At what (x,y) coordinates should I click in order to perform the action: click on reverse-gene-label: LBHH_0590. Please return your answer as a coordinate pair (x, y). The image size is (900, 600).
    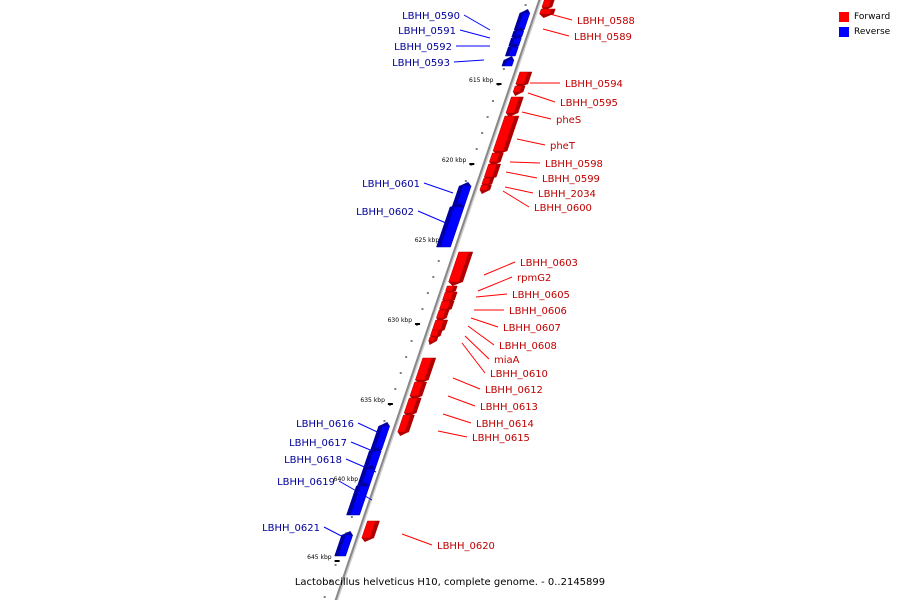
    Looking at the image, I should click on (431, 16).